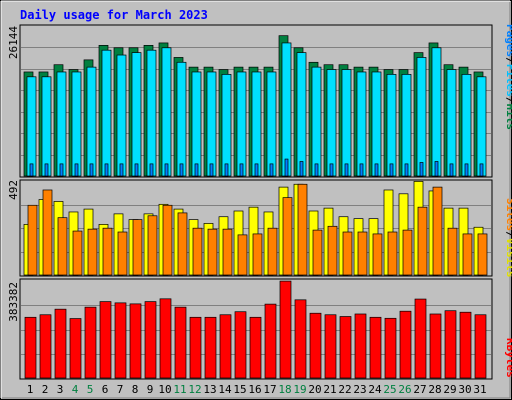 The image size is (512, 400). Describe the element at coordinates (254, 389) in the screenshot. I see `x-tick-label: 16` at that location.